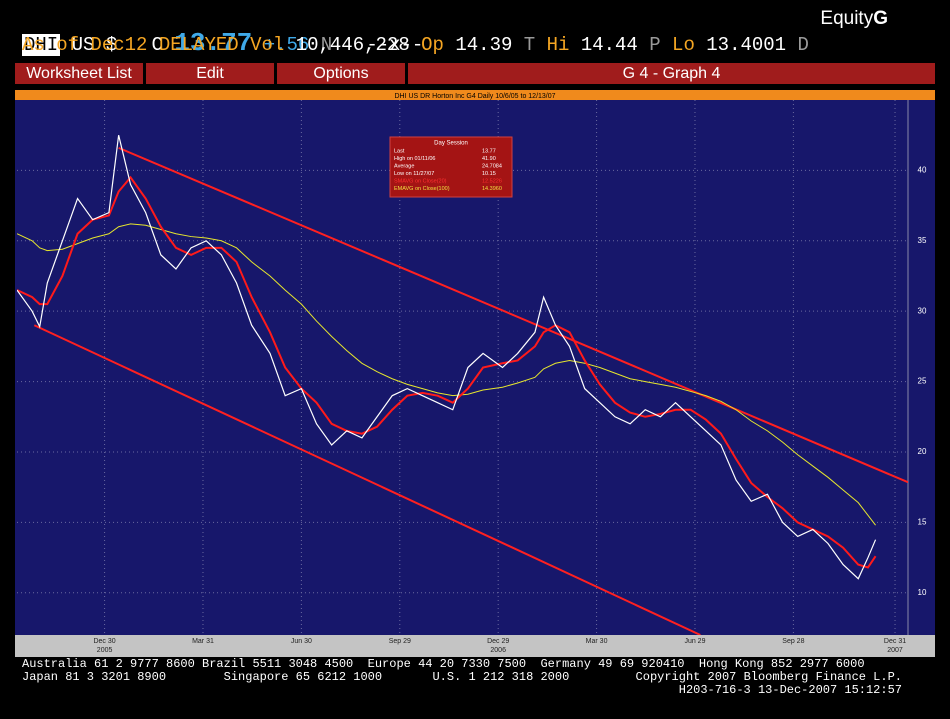  I want to click on header-line: DHI US $ C 13.77 +.56 N --x--, so click(222, 32).